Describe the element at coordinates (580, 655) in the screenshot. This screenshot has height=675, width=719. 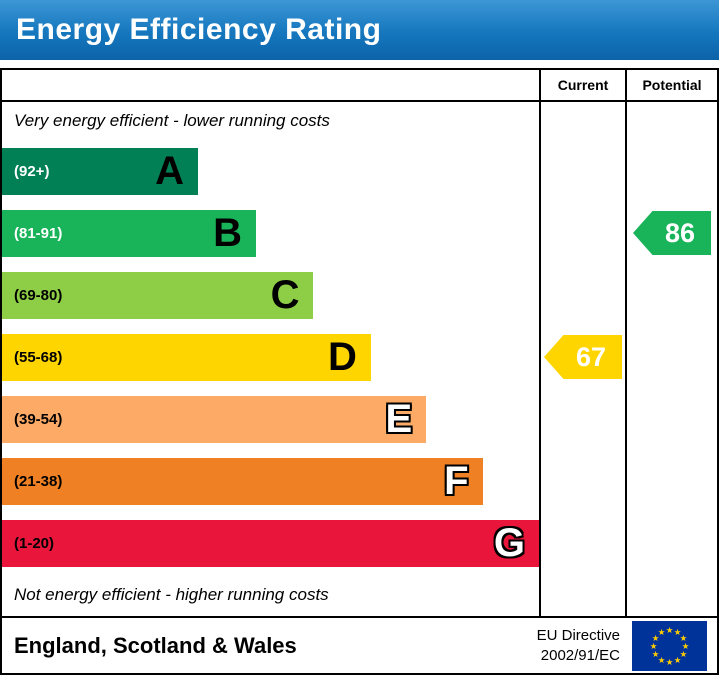
I see `eu-directive-line2: 2002/91/EC` at that location.